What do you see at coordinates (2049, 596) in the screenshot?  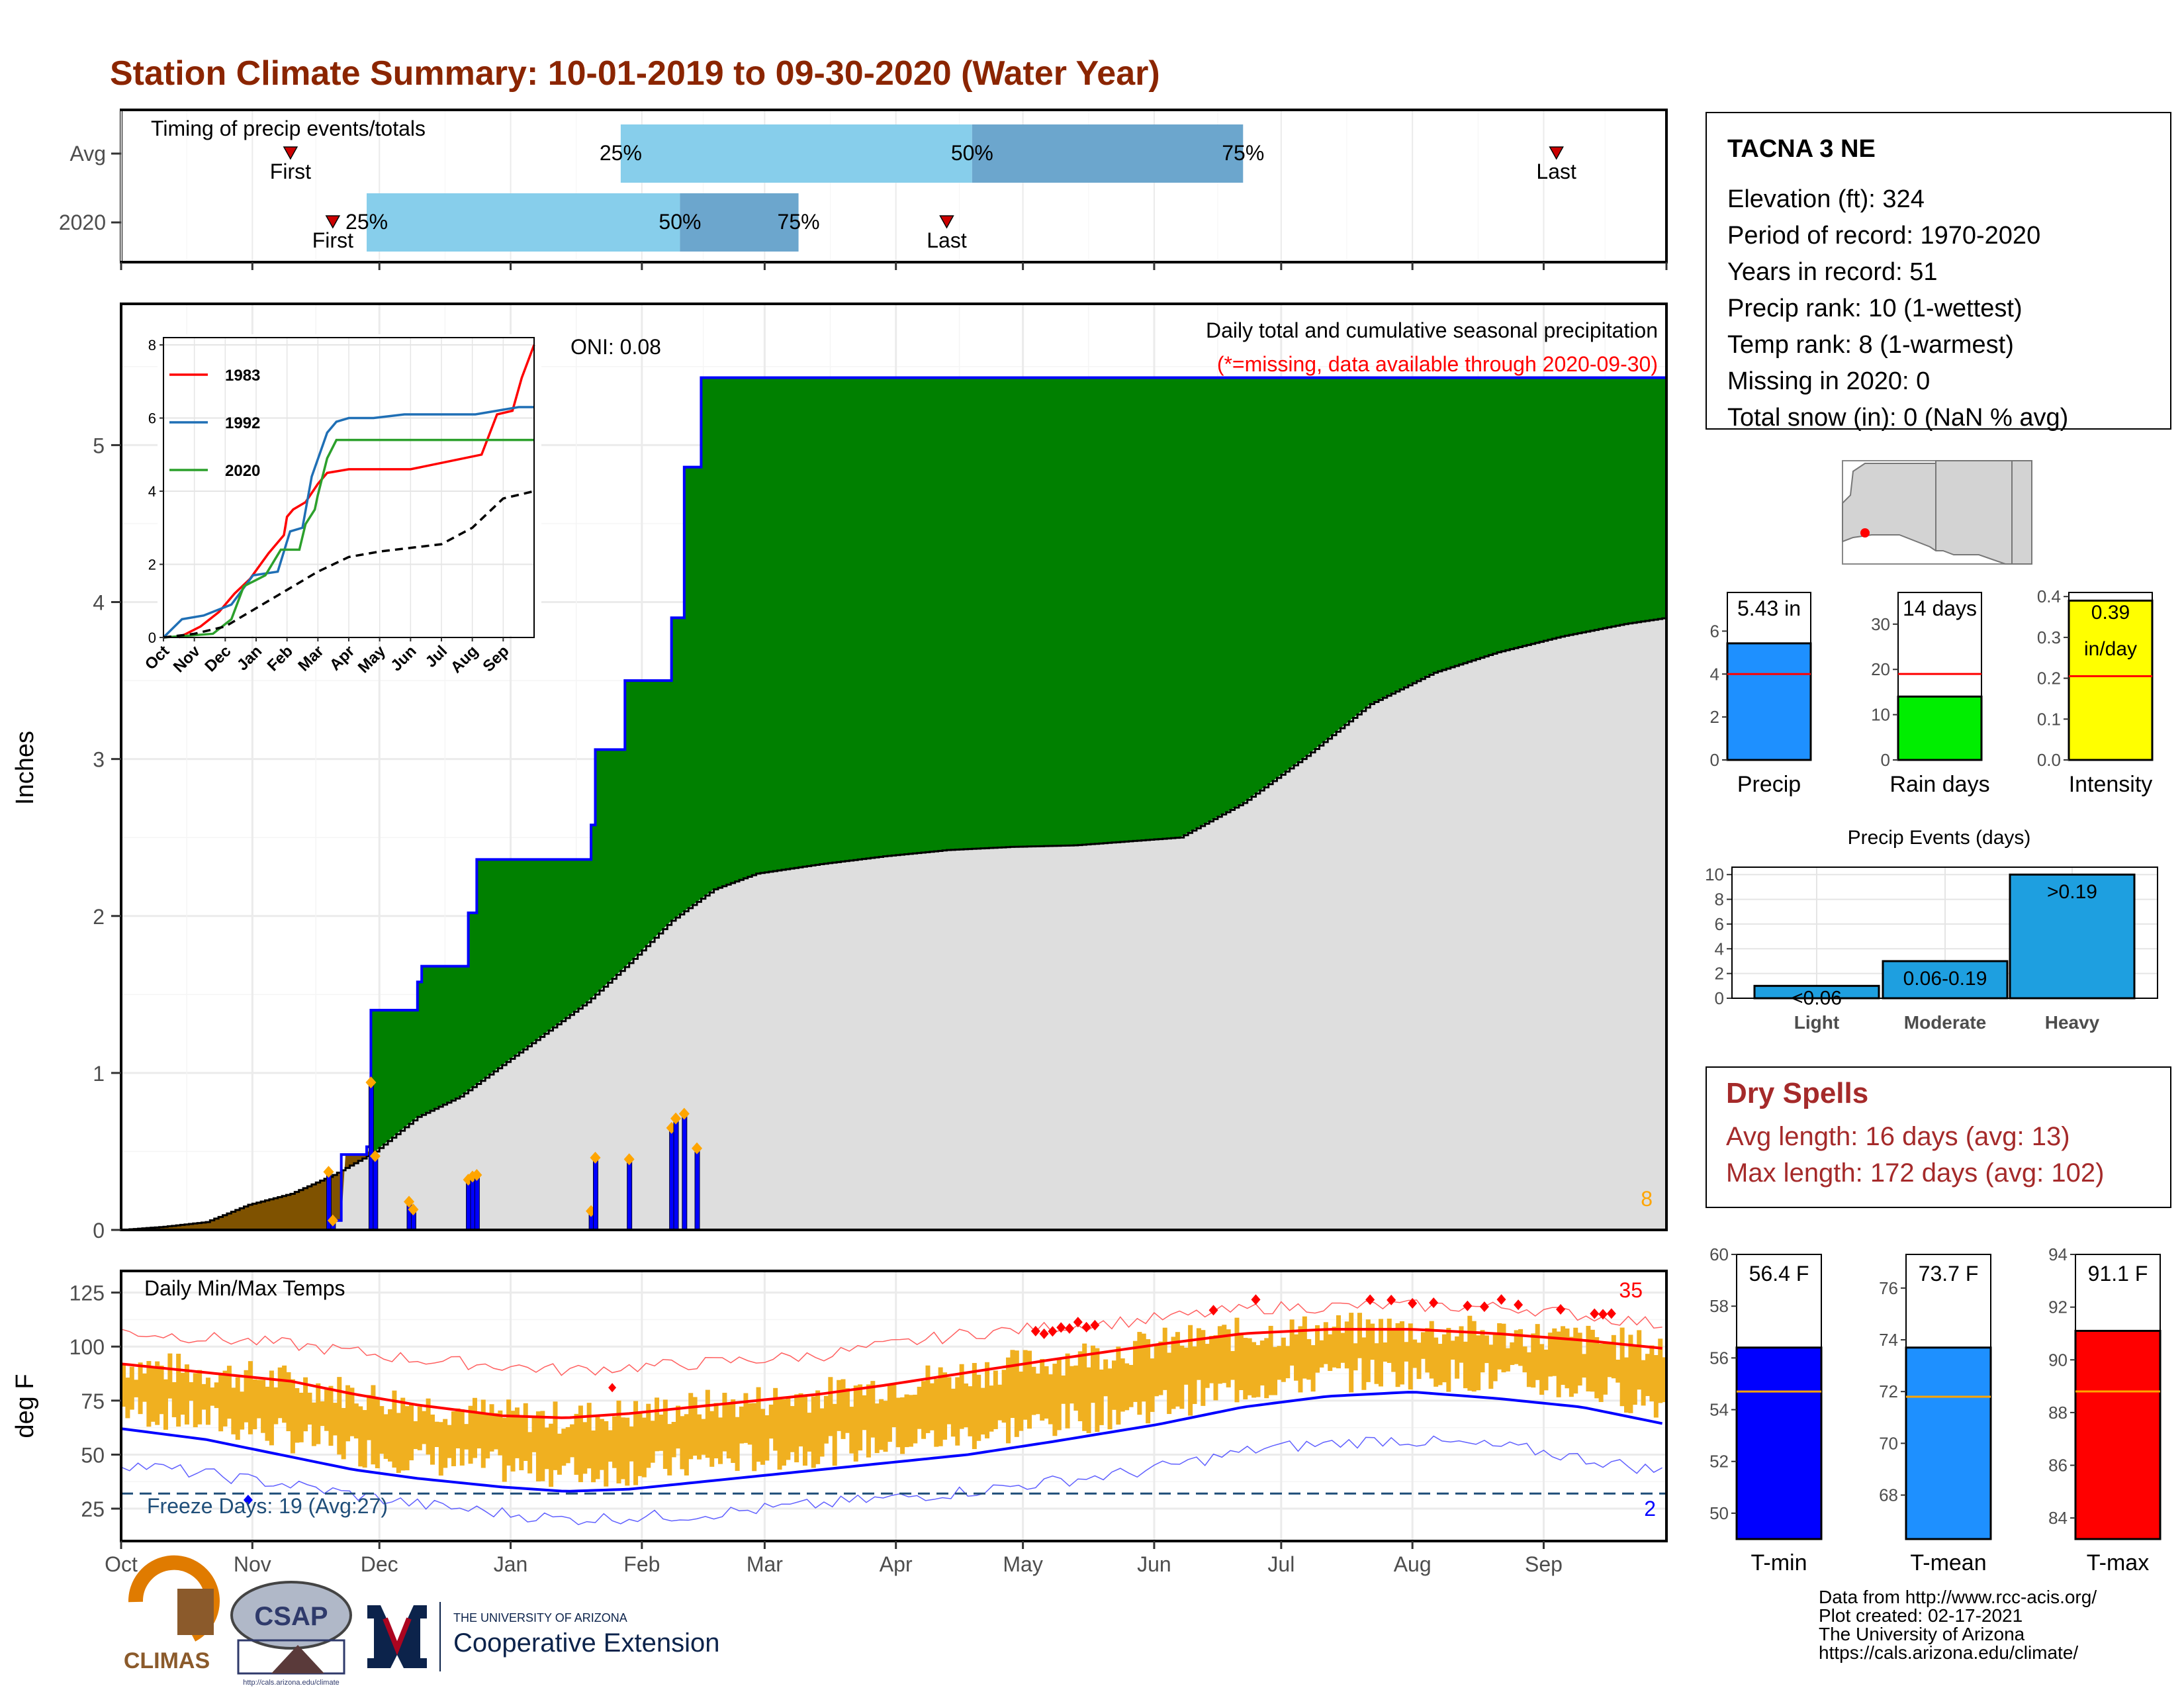 I see `gauge-tick-label: 0.4` at bounding box center [2049, 596].